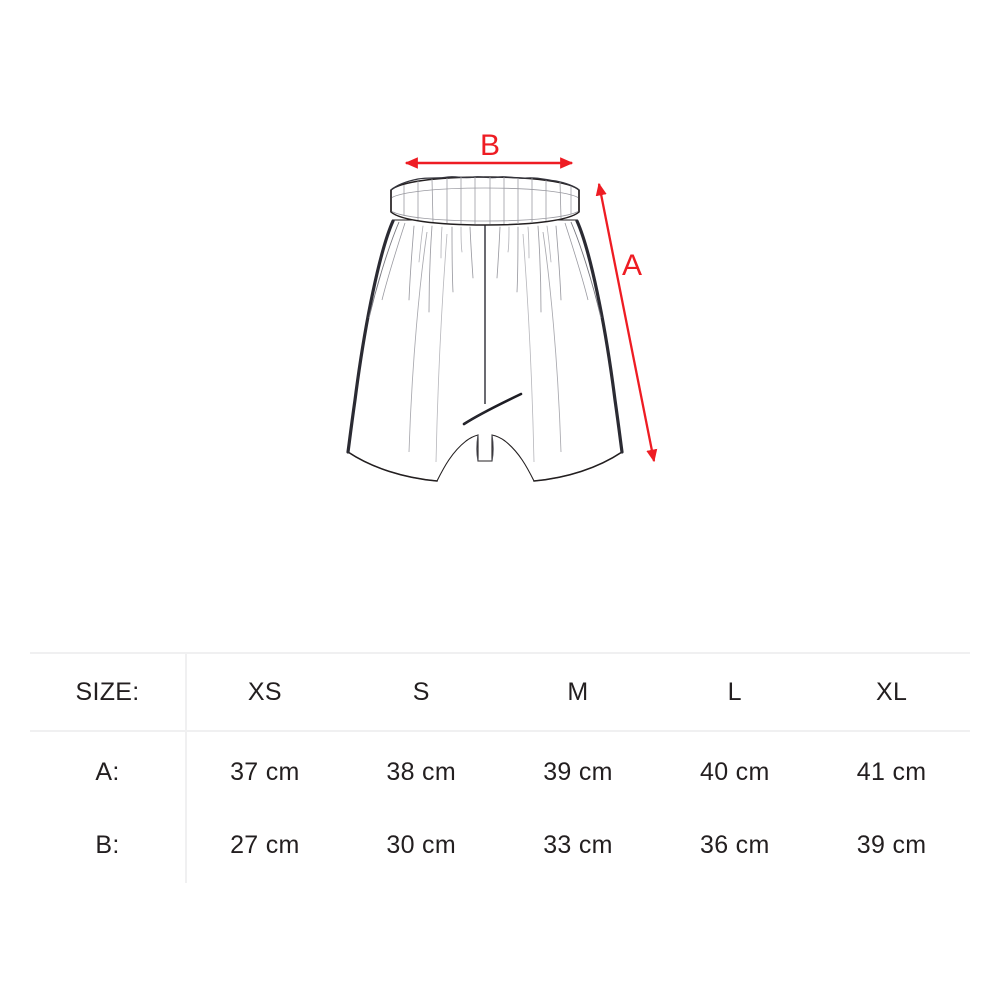 The width and height of the screenshot is (1000, 1000). Describe the element at coordinates (421, 844) in the screenshot. I see `cell-b-s: 30 cm` at that location.